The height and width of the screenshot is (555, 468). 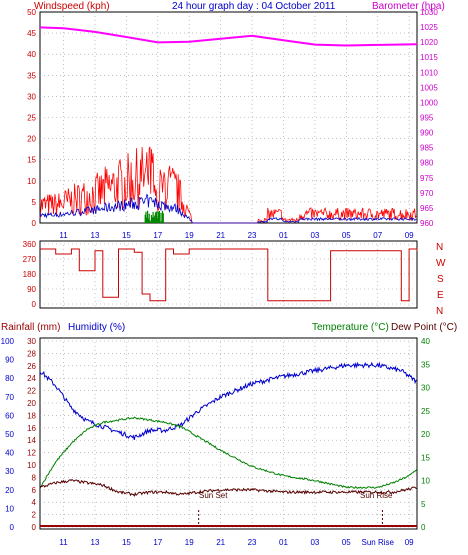 I want to click on temperature-y-tick: 0, so click(x=423, y=527).